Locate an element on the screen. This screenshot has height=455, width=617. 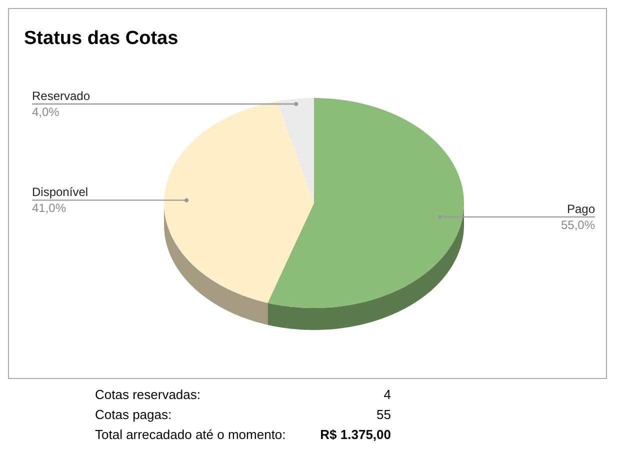
data-label: 55,0% is located at coordinates (578, 225).